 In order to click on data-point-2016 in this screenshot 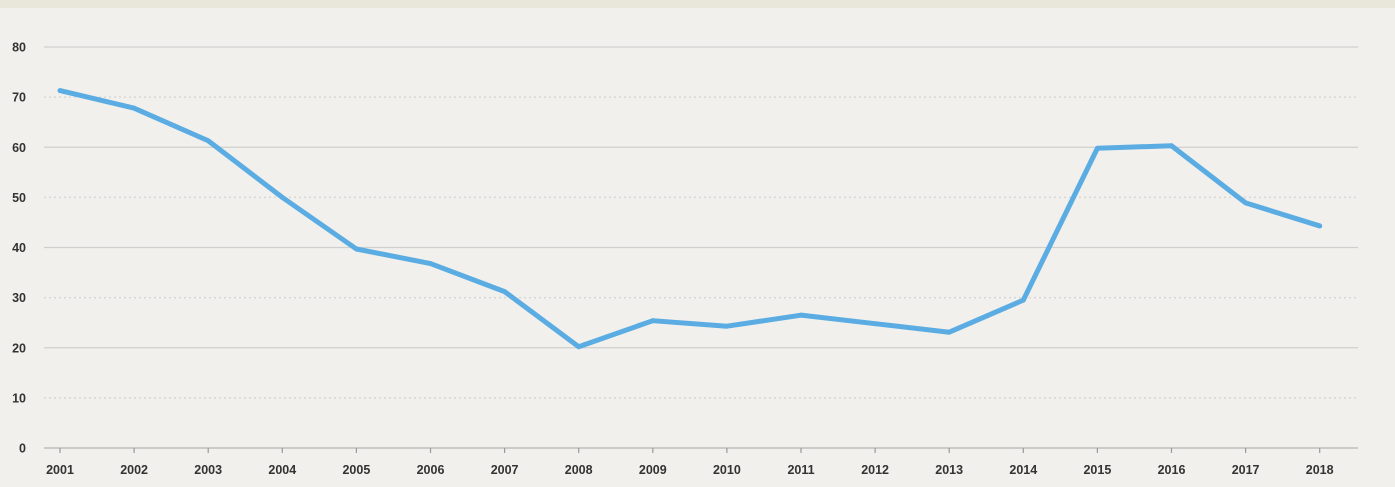, I will do `click(1171, 146)`.